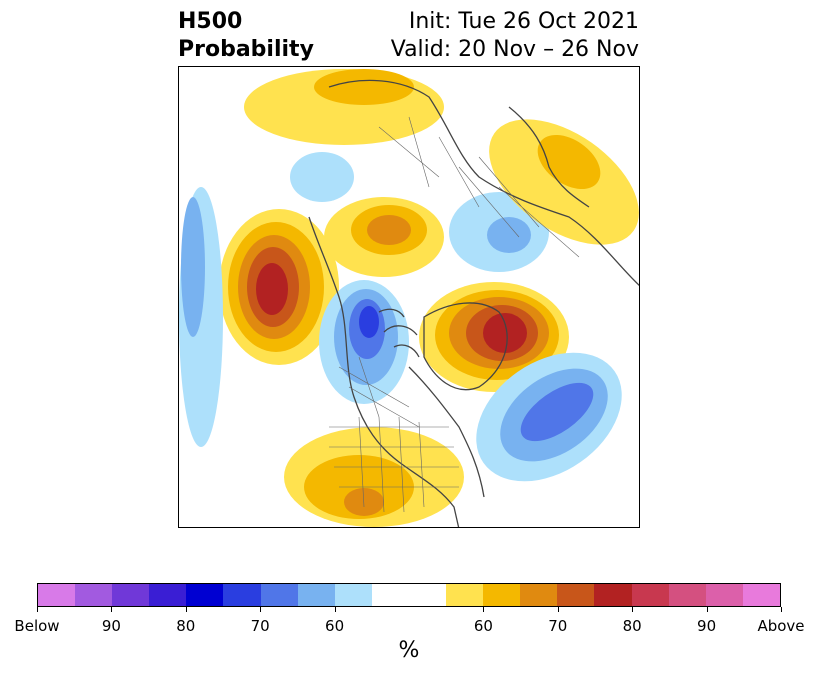  Describe the element at coordinates (210, 21) in the screenshot. I see `variable-label: H500` at that location.